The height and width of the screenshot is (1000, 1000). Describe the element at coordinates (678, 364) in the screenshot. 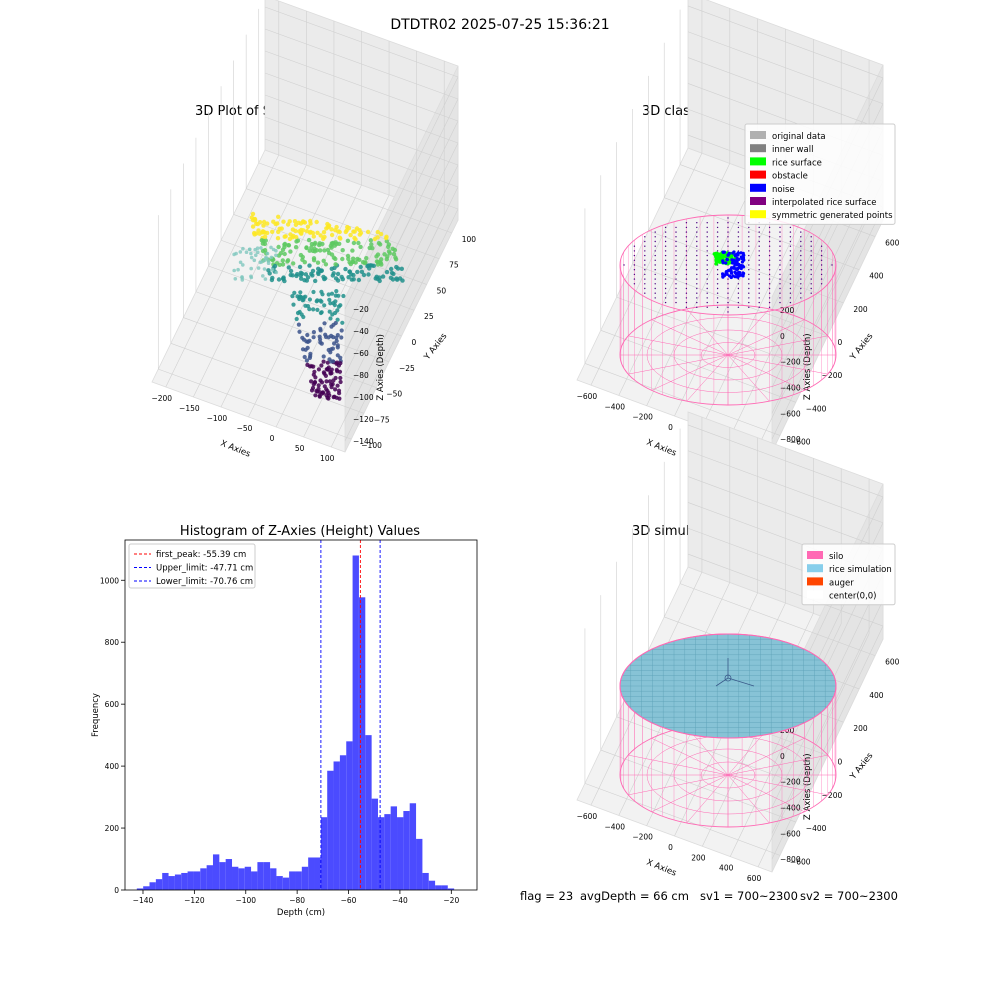

I see `p2-bottom-spoke` at that location.